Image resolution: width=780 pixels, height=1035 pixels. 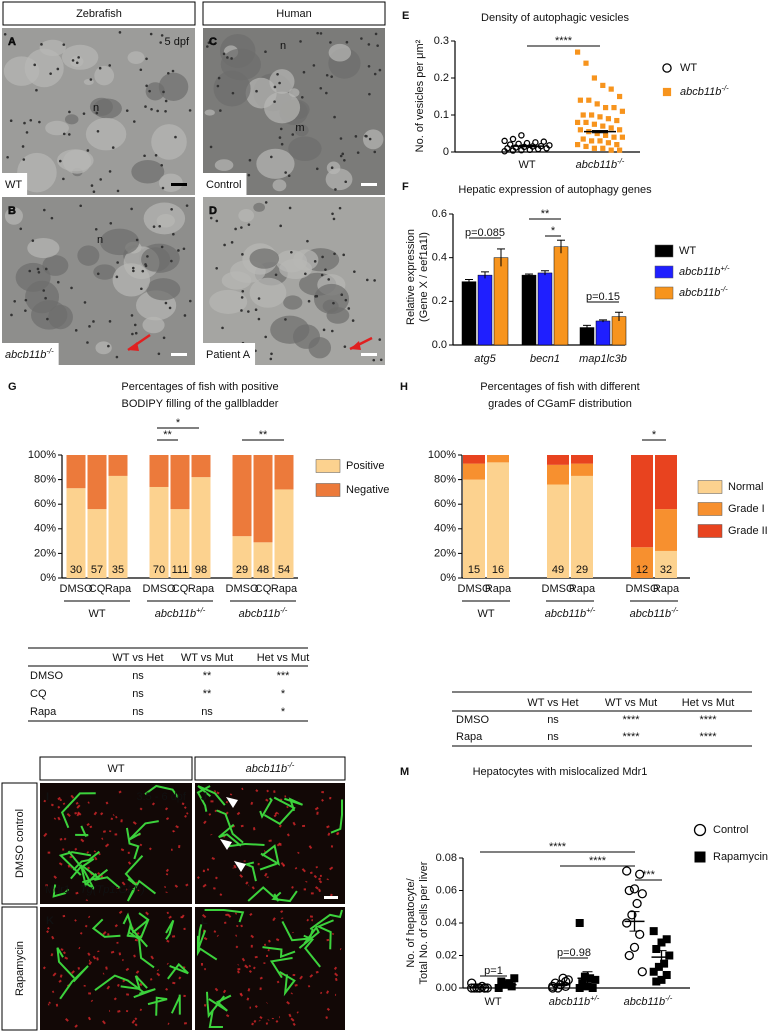 I want to click on x-tick-label: becn1, so click(x=545, y=359).